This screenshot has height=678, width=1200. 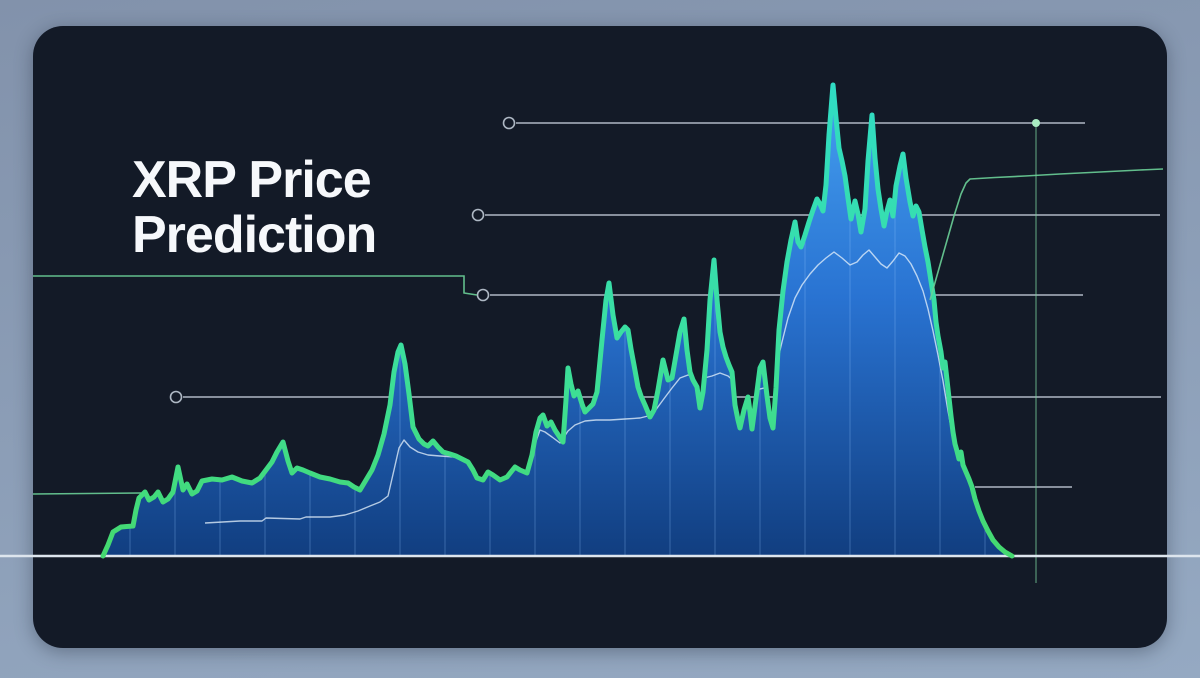 I want to click on lower-left-level-line, so click(x=87, y=493).